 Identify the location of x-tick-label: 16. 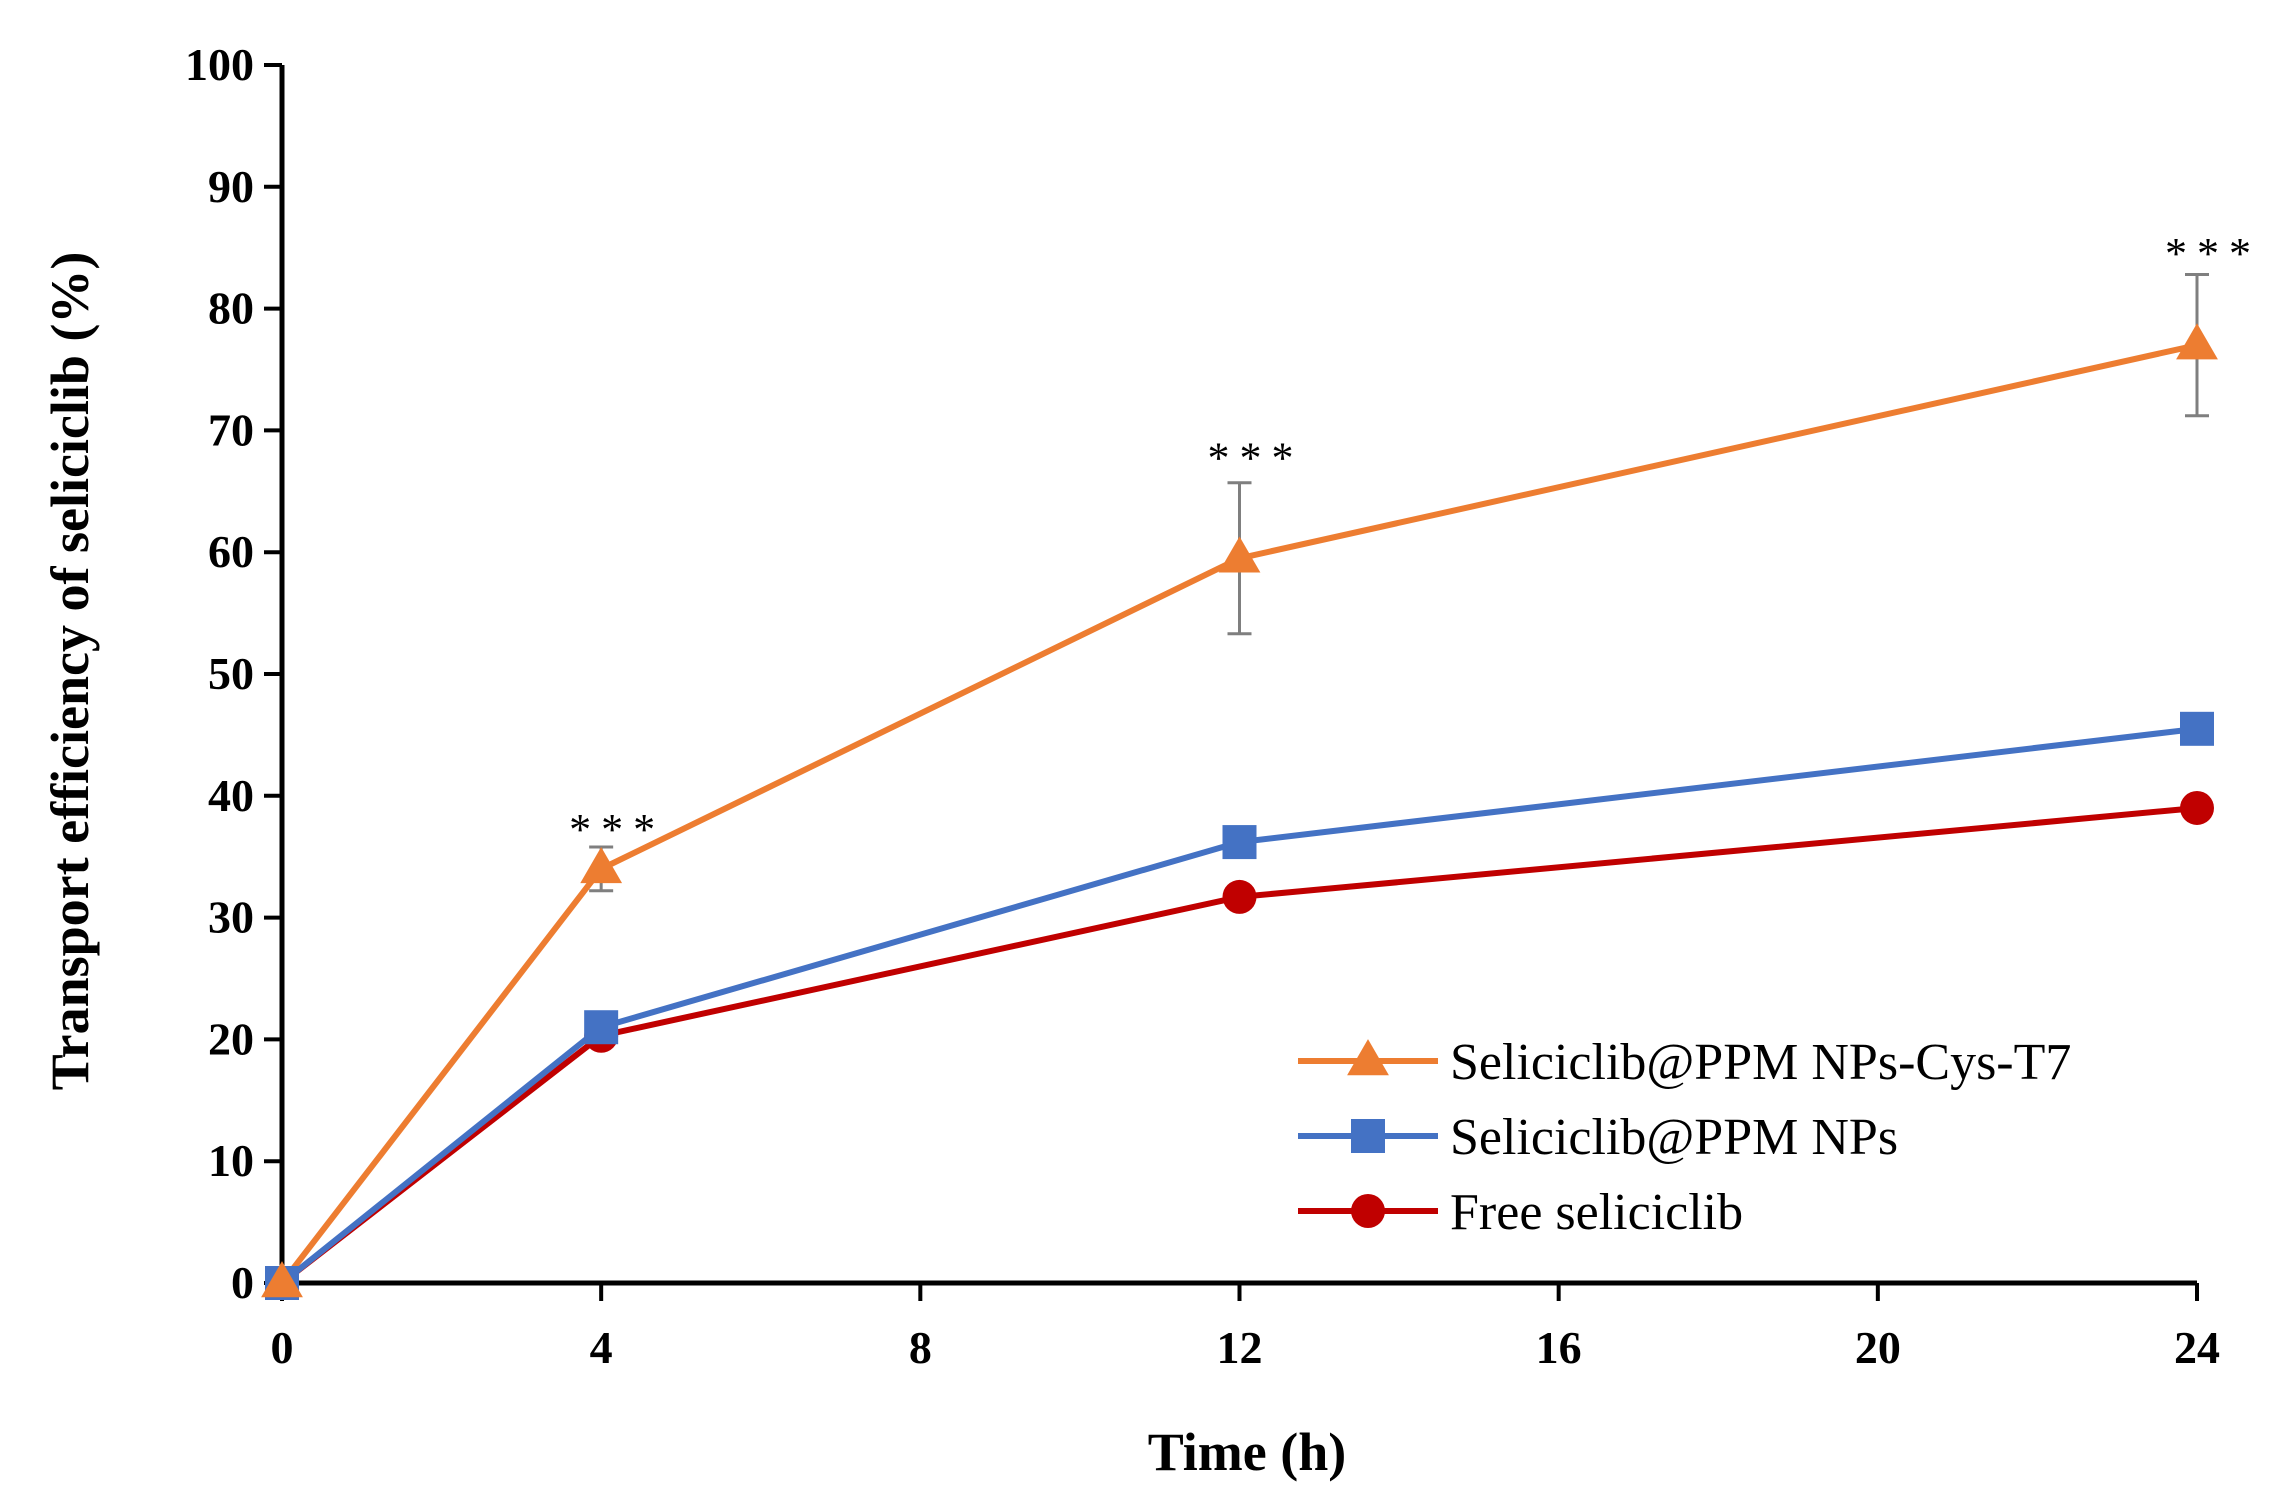
(1559, 1347).